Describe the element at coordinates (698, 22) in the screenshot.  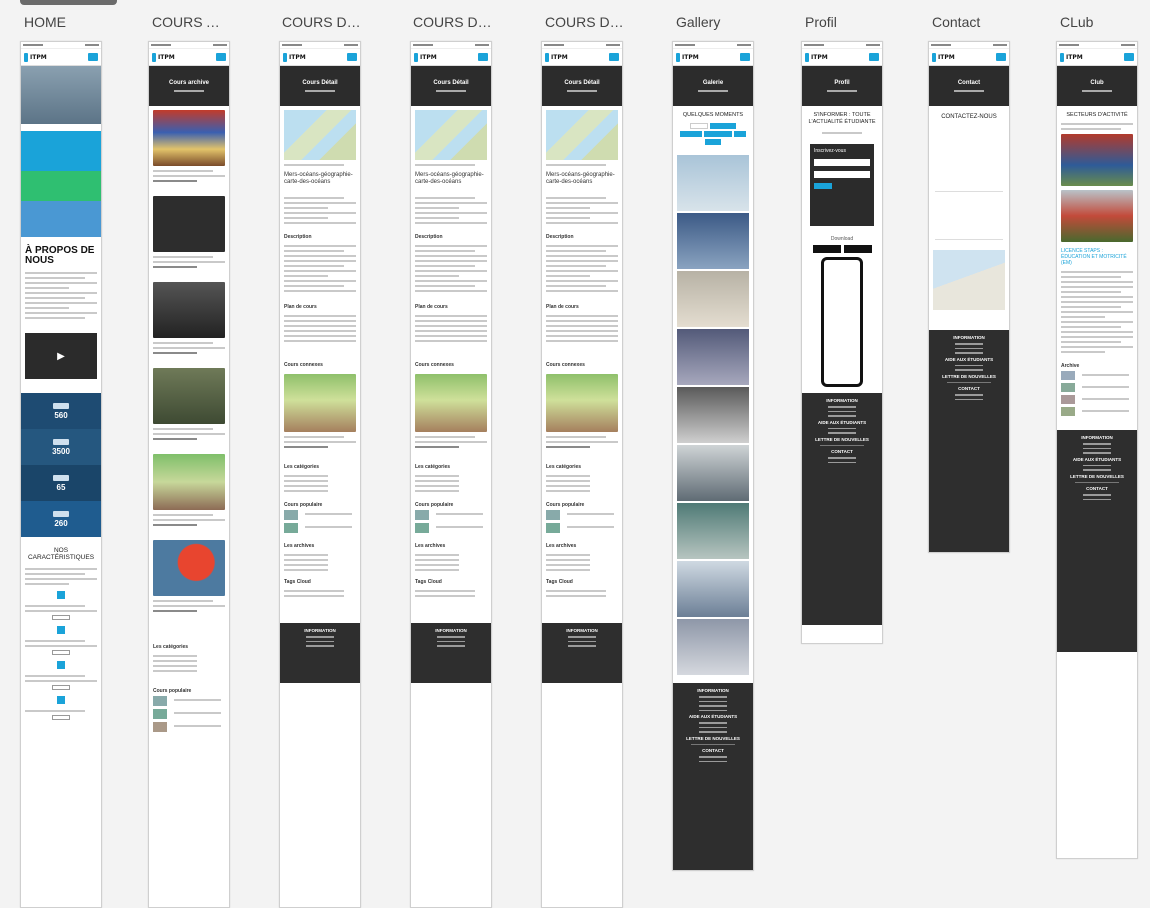
I see `screen-label-gallery: Gallery` at that location.